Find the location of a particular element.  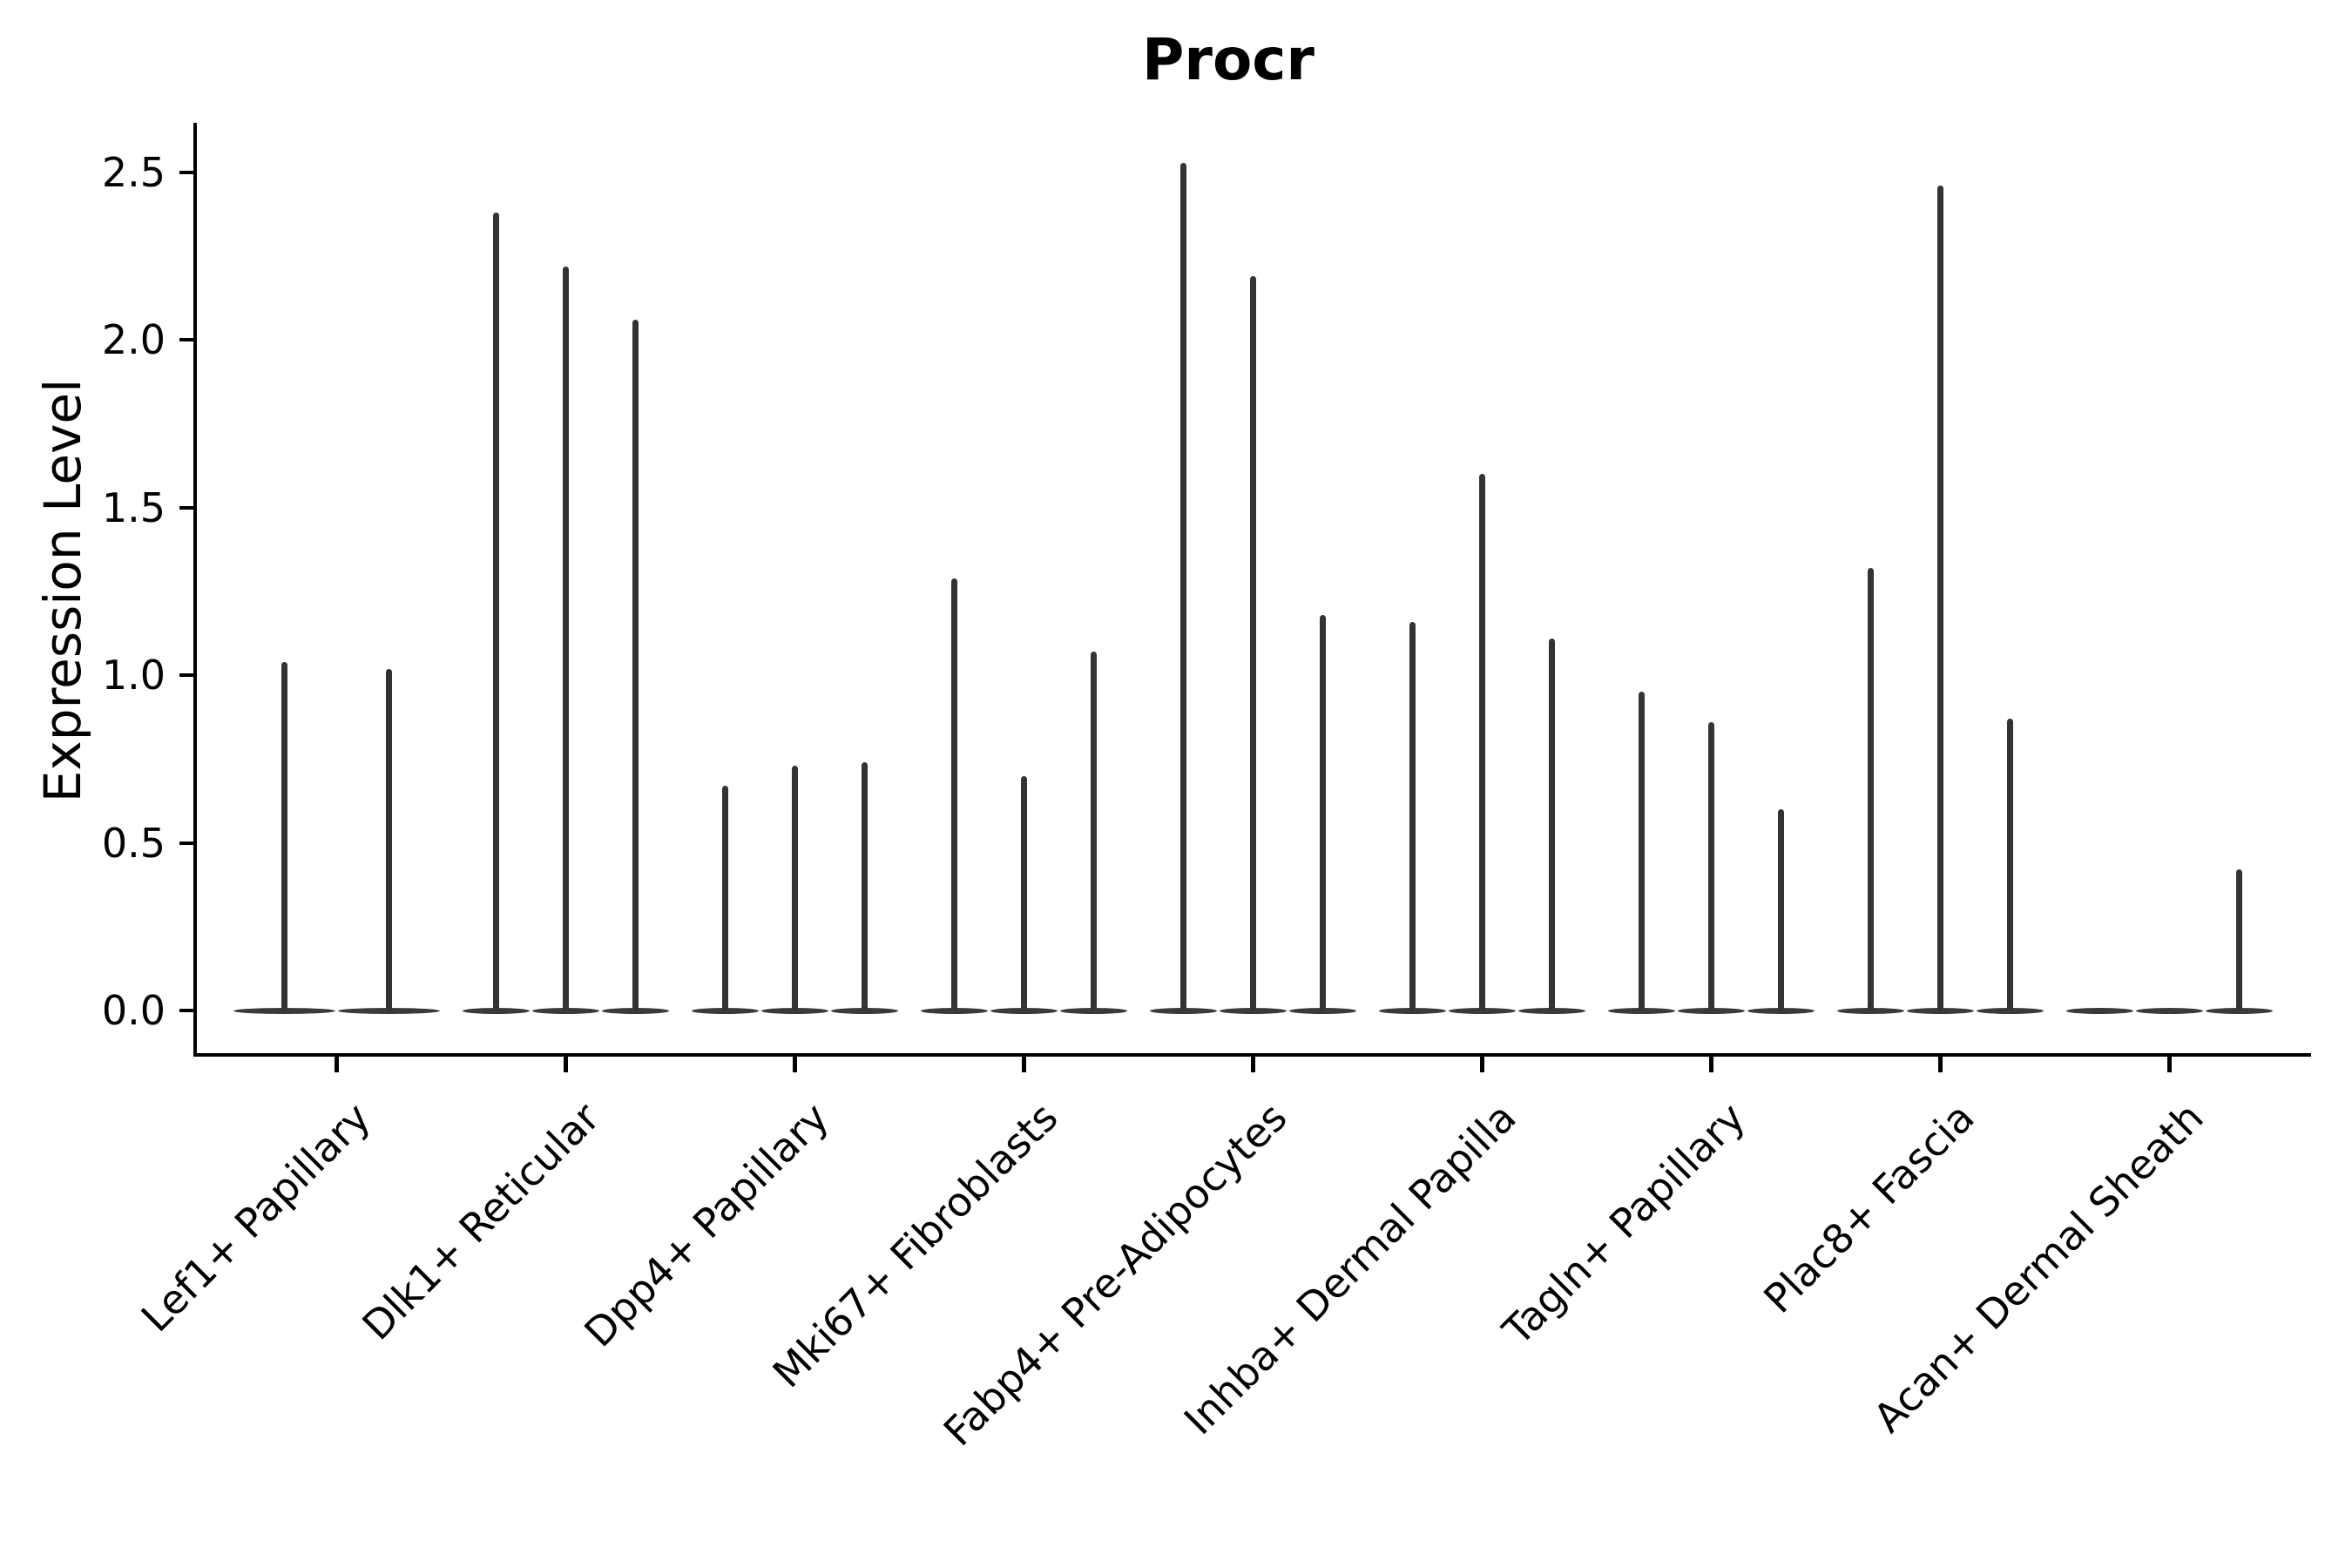

y-tick-label: 2.5 is located at coordinates (134, 172).